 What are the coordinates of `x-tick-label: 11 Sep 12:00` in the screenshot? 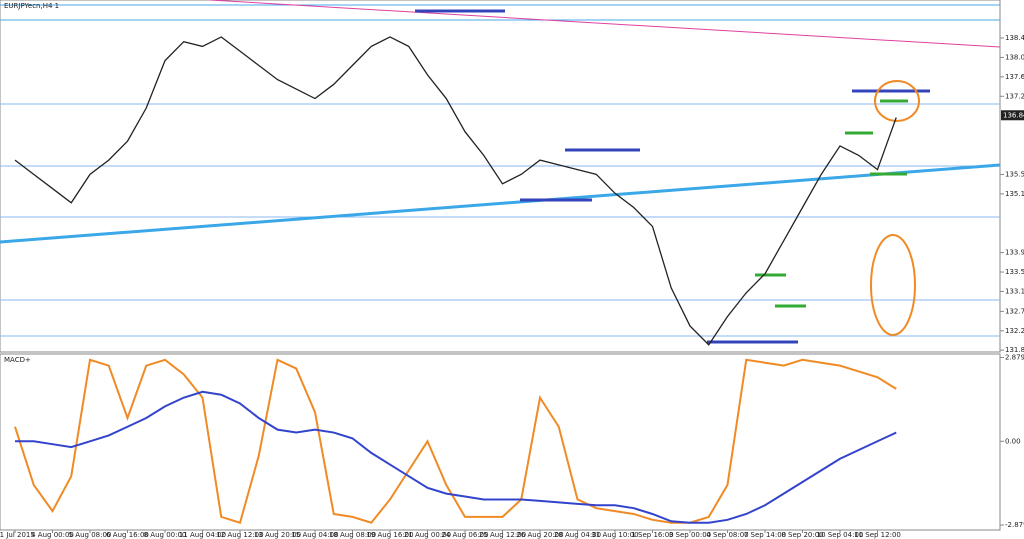 It's located at (877, 535).